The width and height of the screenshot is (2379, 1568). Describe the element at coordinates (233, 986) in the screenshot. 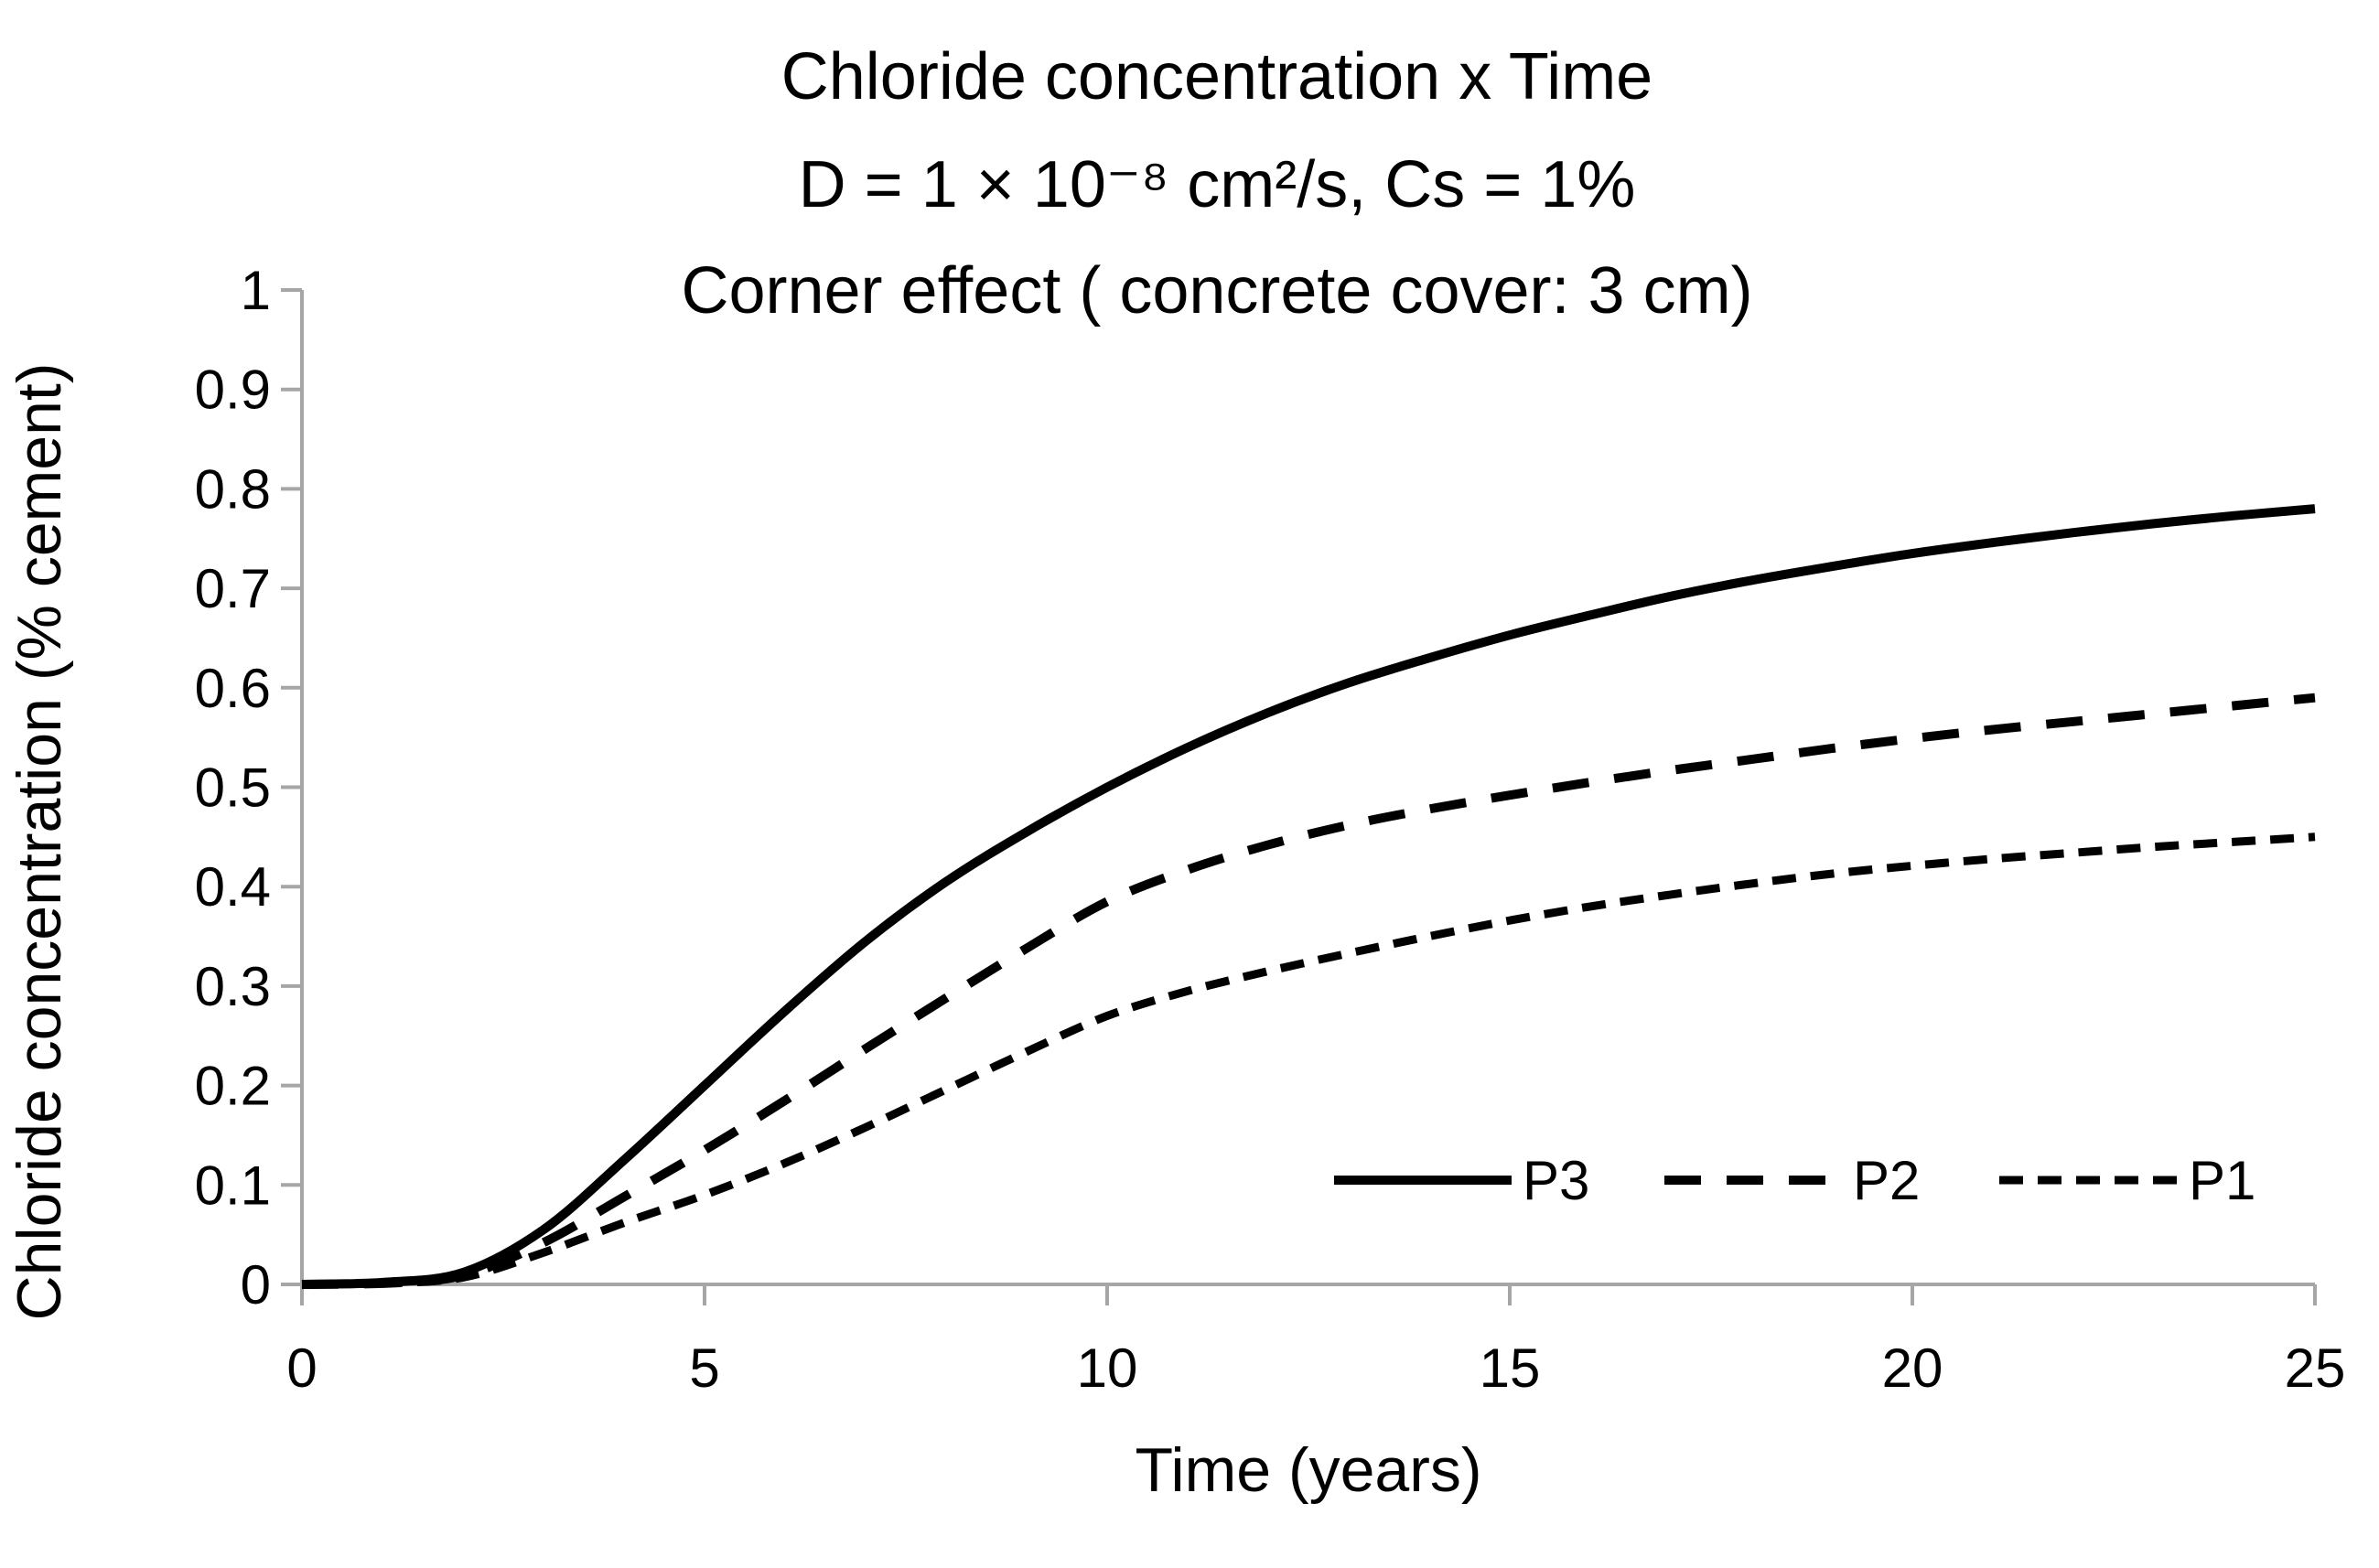

I see `y-tick-label: 0.3` at that location.